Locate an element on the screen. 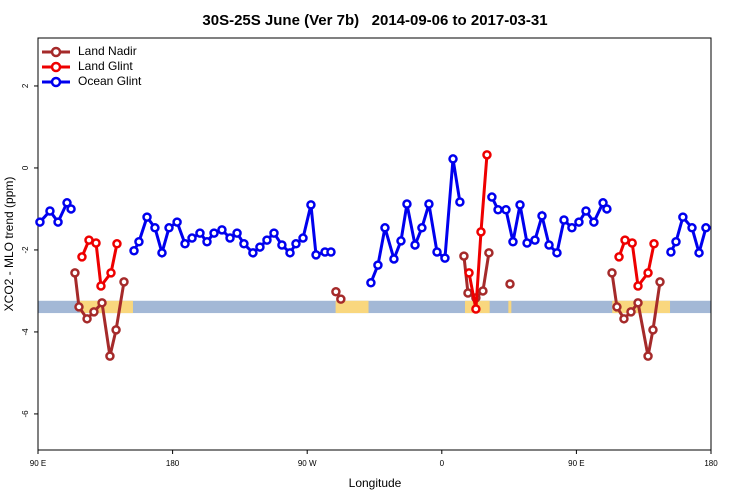 This screenshot has height=500, width=750. x-tick-label: 90 W is located at coordinates (307, 463).